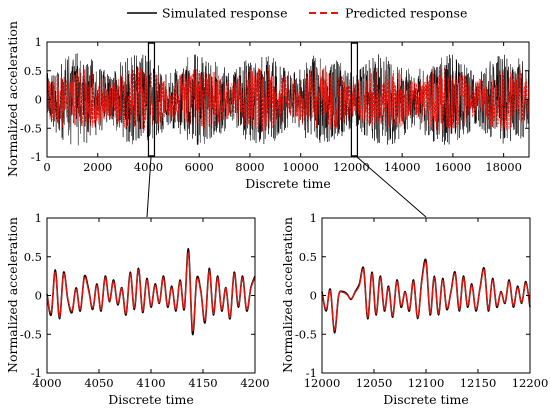 The height and width of the screenshot is (411, 550). What do you see at coordinates (254, 383) in the screenshot?
I see `x-tick-label: 4200` at bounding box center [254, 383].